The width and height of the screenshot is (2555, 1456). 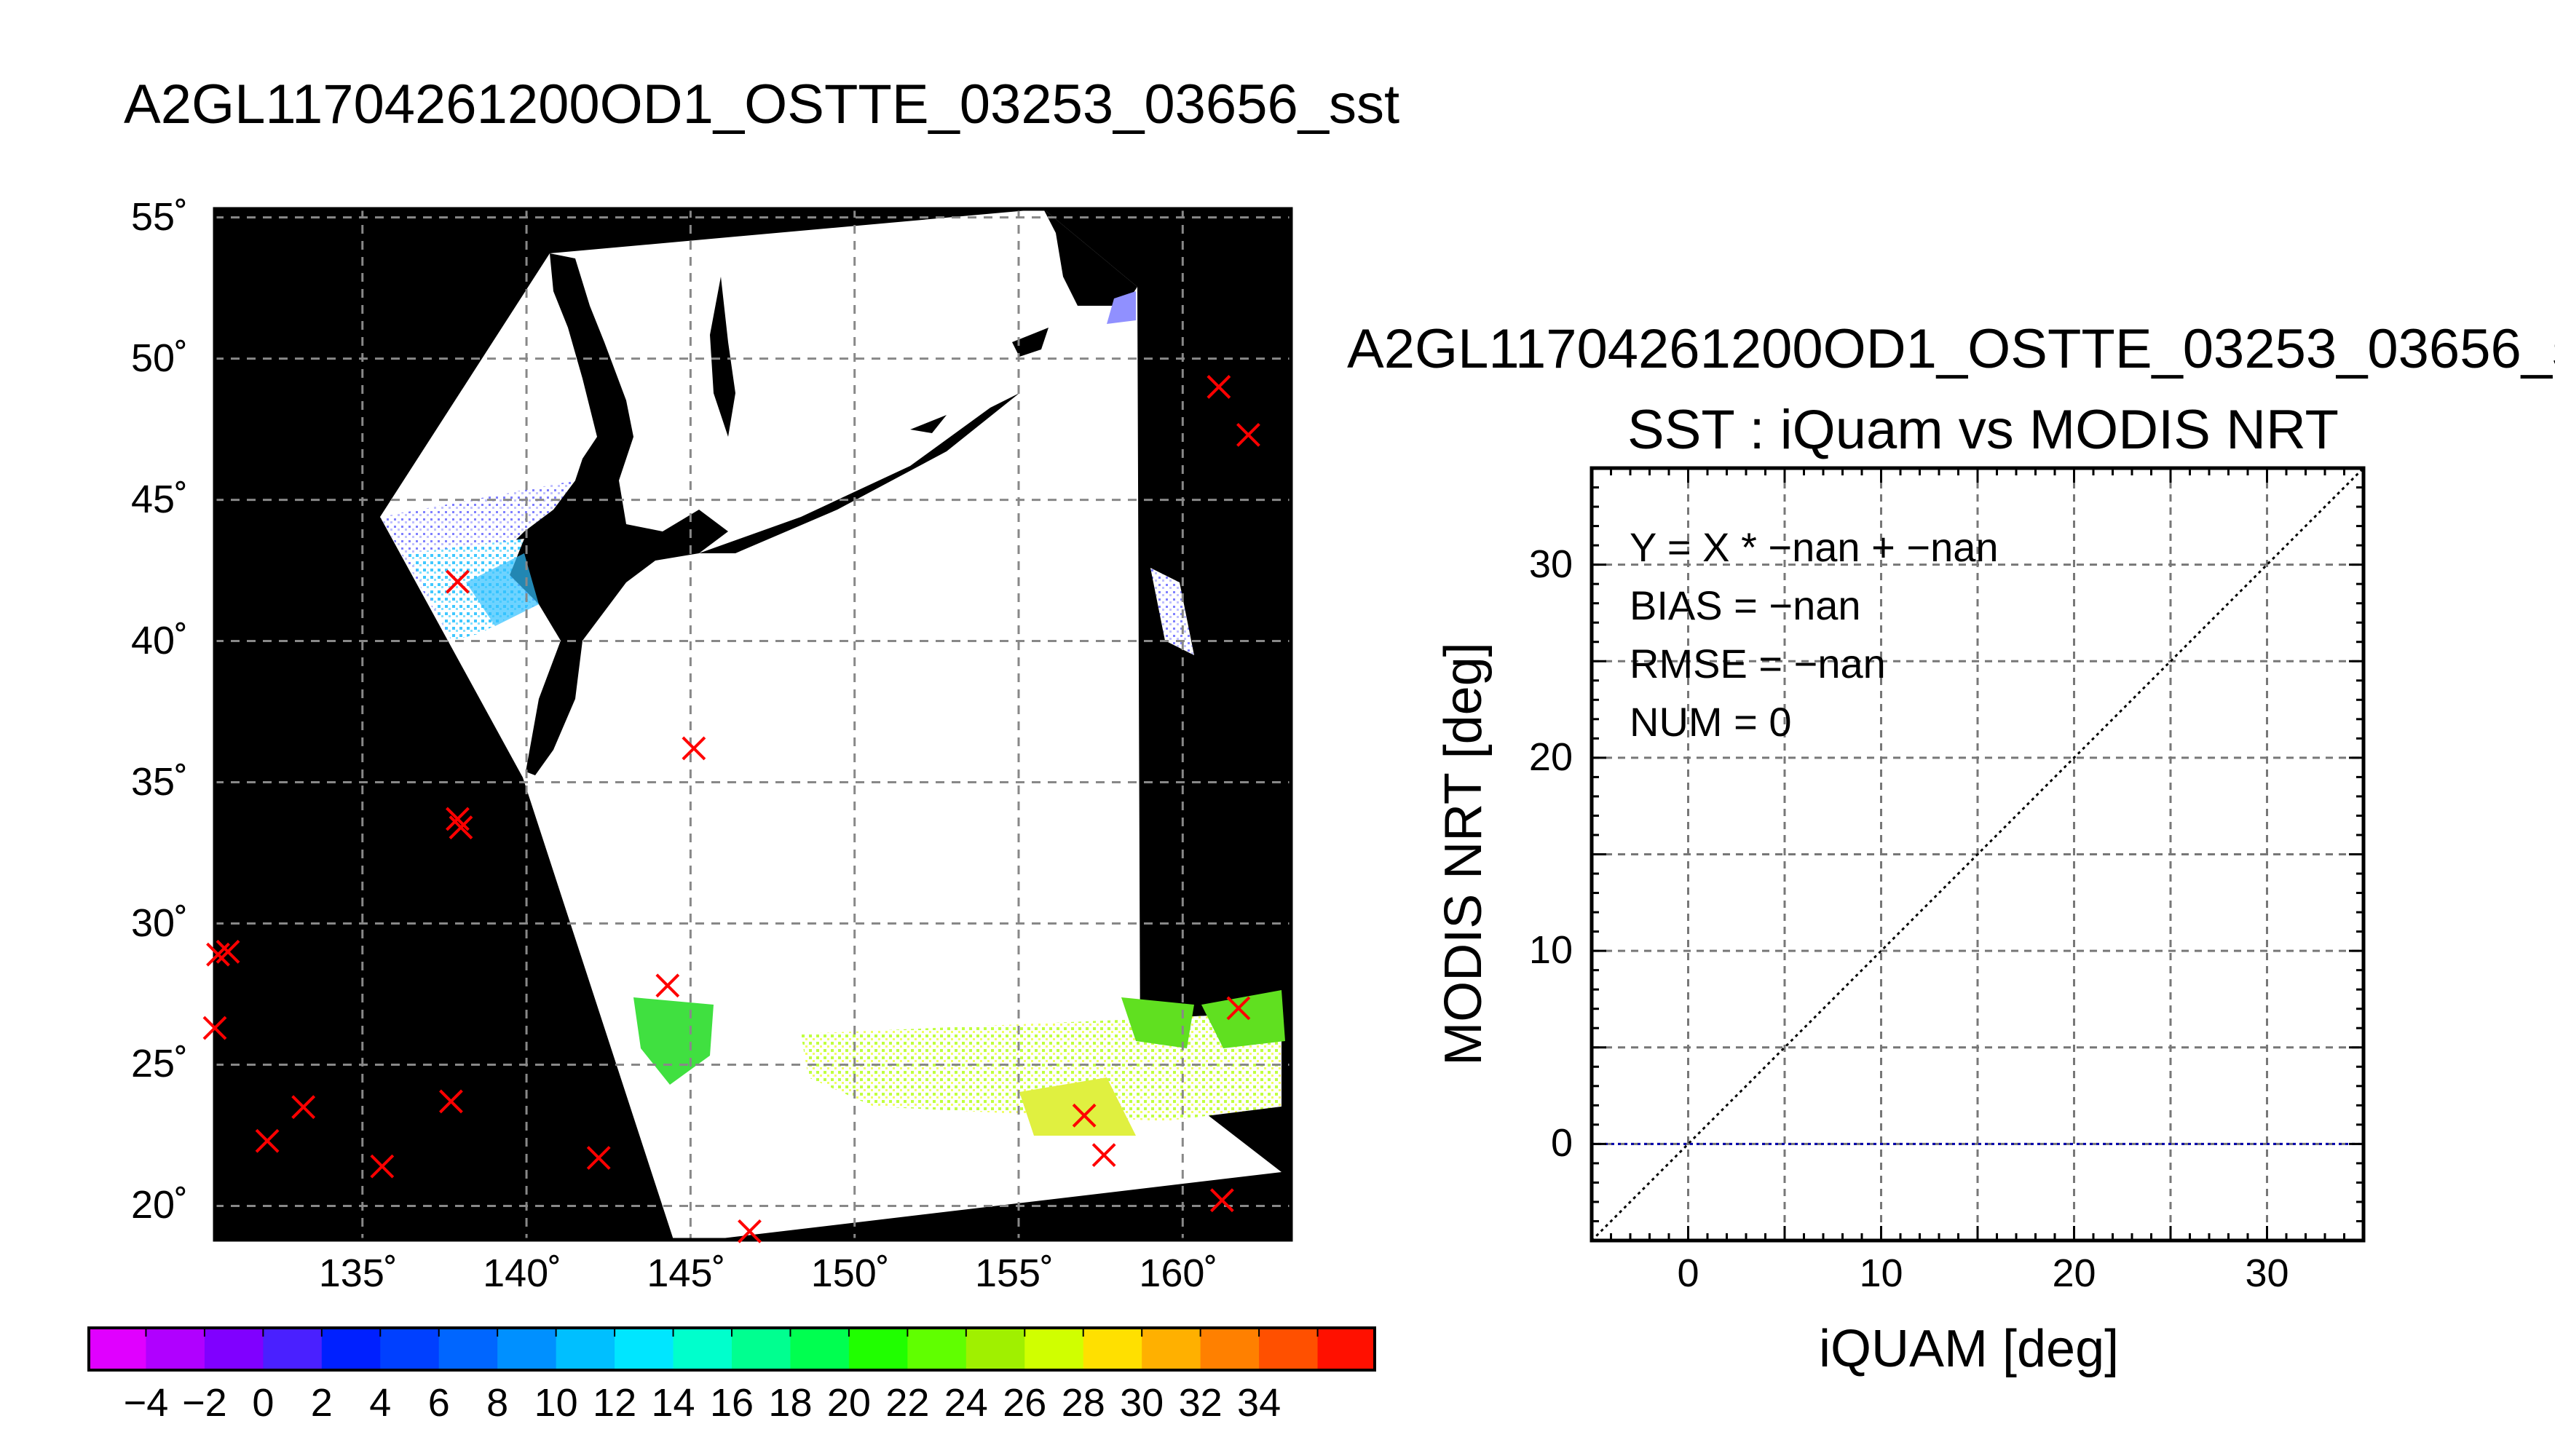 What do you see at coordinates (907, 1403) in the screenshot?
I see `colorbar-label: 22` at bounding box center [907, 1403].